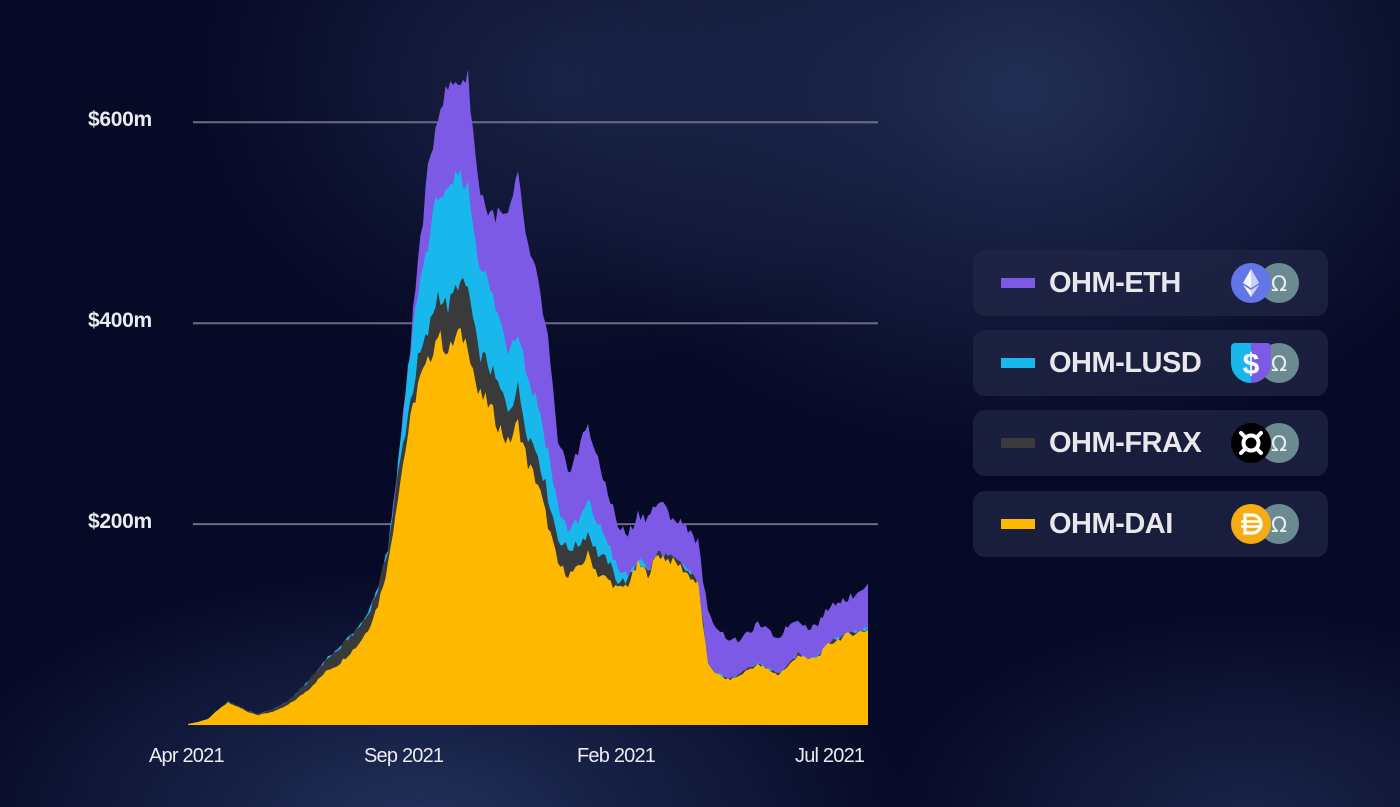 The width and height of the screenshot is (1400, 807). I want to click on y-axis-label-400: $400m, so click(120, 320).